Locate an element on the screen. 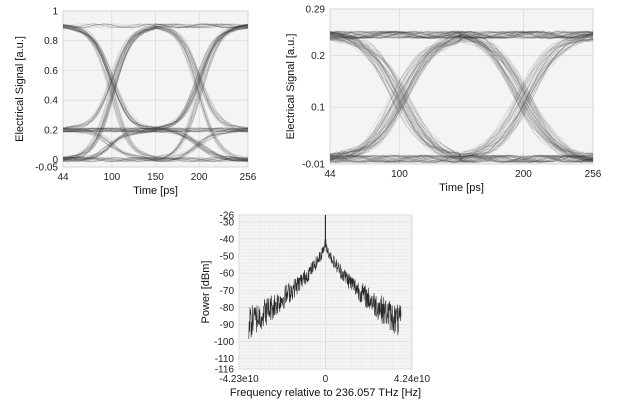  y-tick-label: 0.2 is located at coordinates (51, 130).